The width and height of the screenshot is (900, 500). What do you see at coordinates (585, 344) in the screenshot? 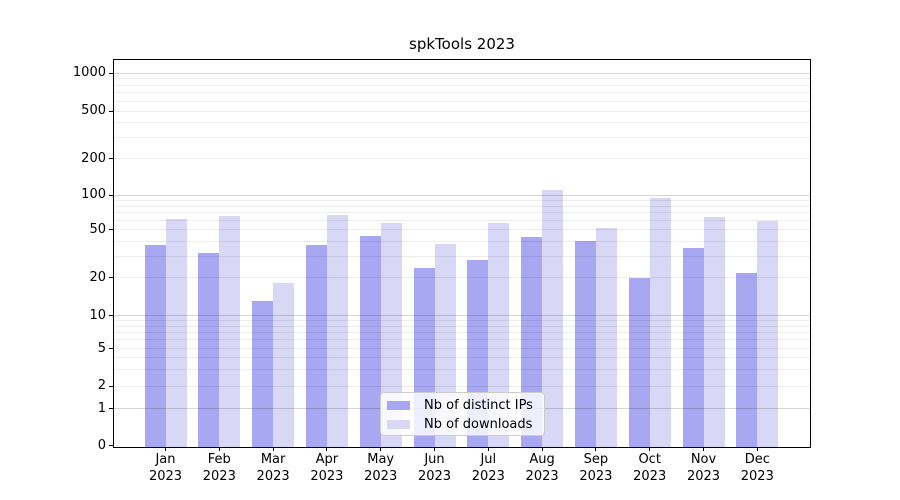
I see `bar-distinct-ips-sep` at bounding box center [585, 344].